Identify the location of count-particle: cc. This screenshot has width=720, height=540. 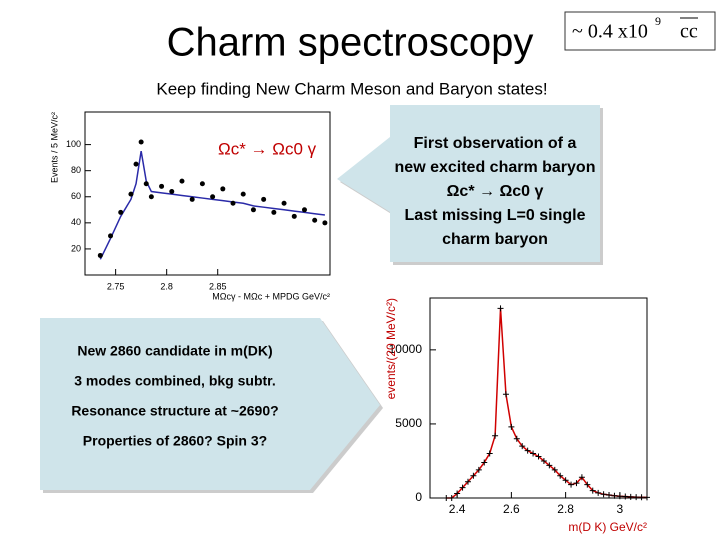
(689, 32).